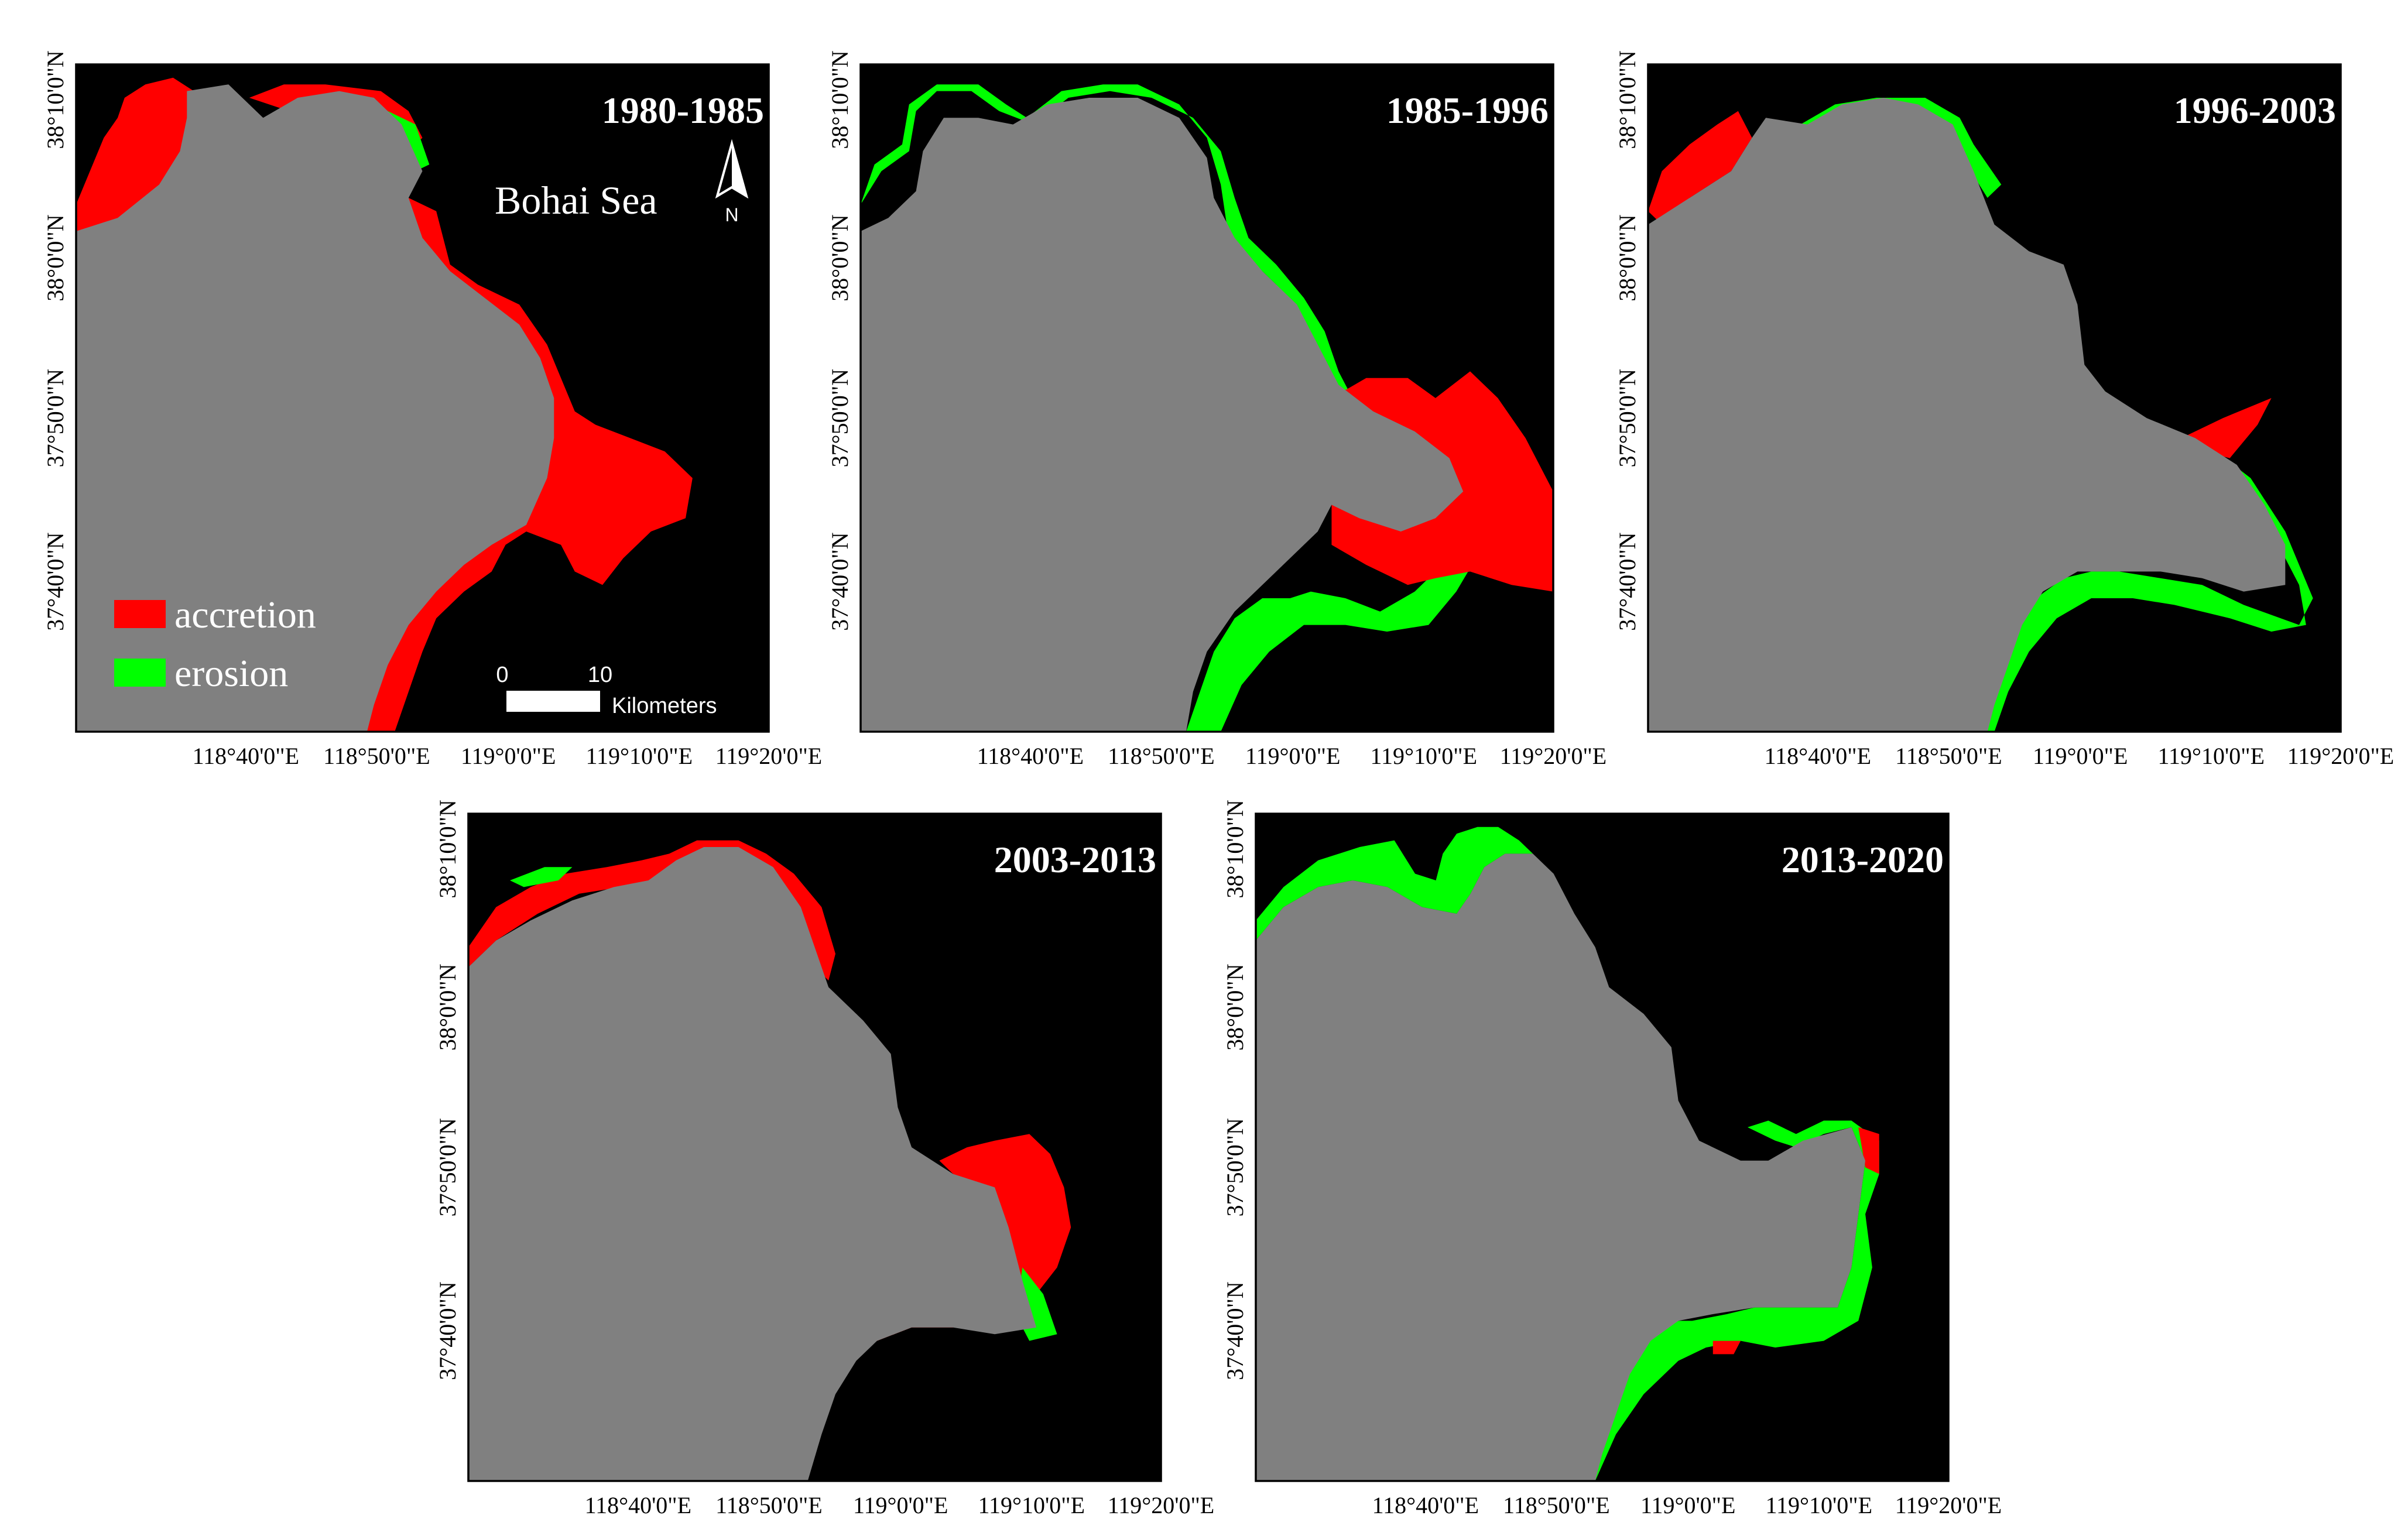  I want to click on north-arrow-icon, so click(732, 169).